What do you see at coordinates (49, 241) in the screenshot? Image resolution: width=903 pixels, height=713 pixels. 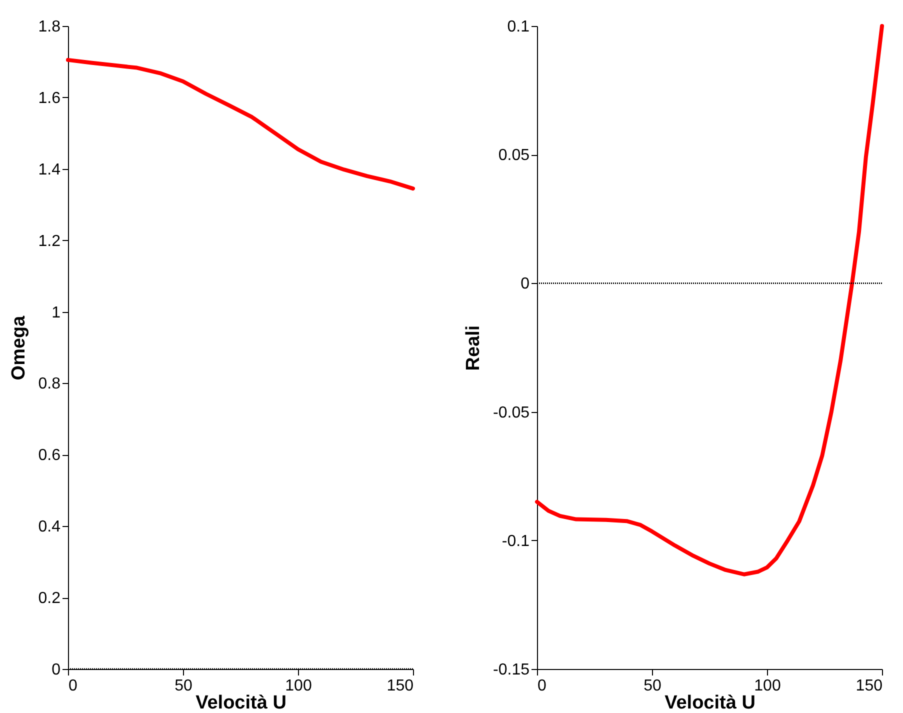 I see `y-tick-label: 1.2` at bounding box center [49, 241].